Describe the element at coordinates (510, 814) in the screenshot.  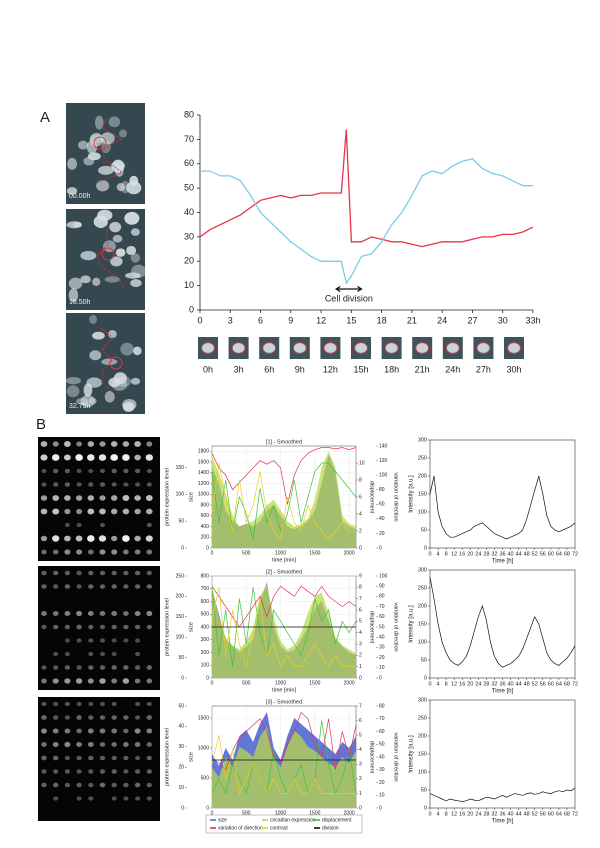
I see `x-tick-label: 40` at that location.